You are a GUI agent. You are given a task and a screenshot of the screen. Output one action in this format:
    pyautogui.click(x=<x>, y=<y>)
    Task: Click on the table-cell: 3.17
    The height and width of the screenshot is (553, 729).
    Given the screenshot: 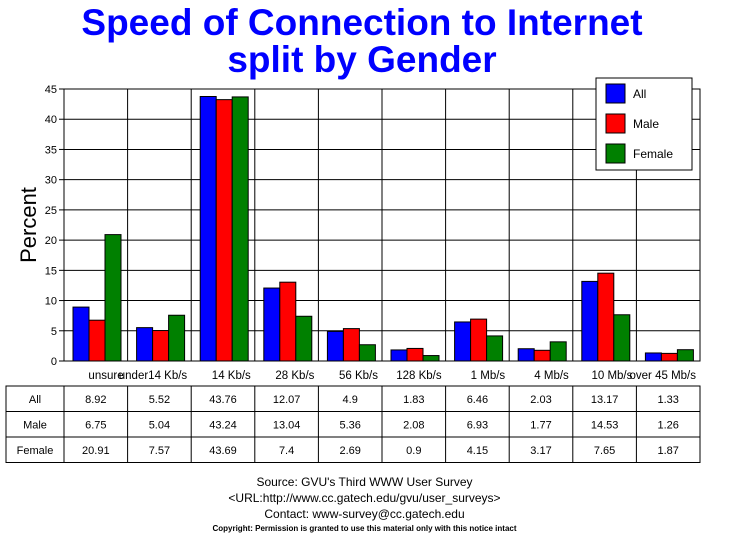 What is the action you would take?
    pyautogui.click(x=540, y=451)
    